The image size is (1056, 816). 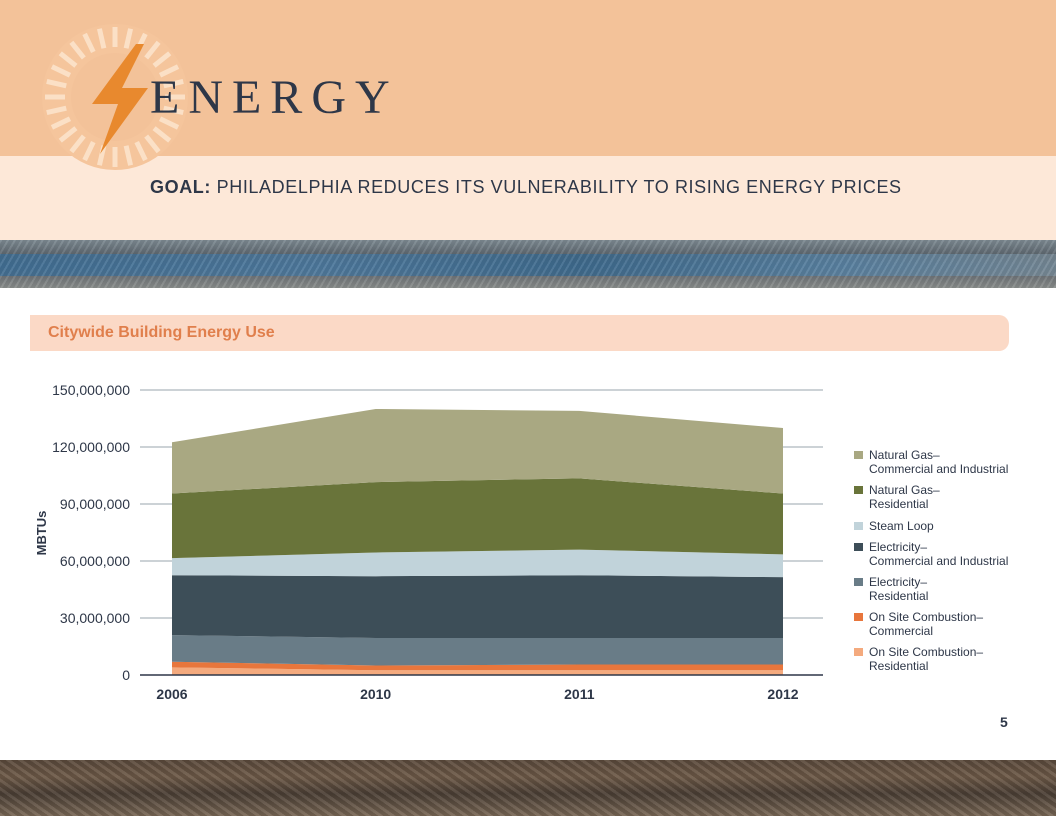 I want to click on x-tick-label: 2012, so click(x=782, y=694).